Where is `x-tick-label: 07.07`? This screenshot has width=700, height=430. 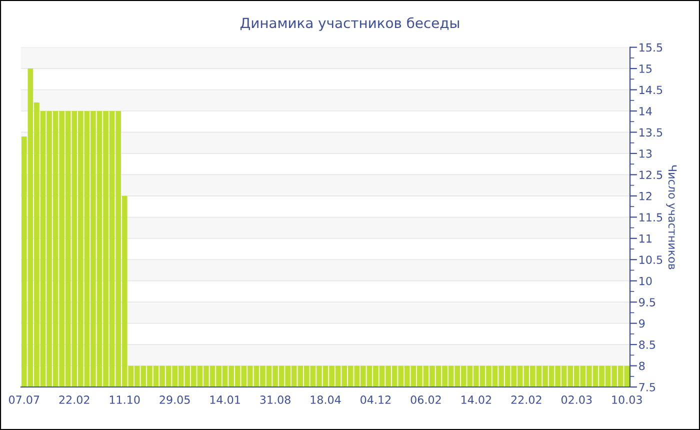
x-tick-label: 07.07 is located at coordinates (24, 400).